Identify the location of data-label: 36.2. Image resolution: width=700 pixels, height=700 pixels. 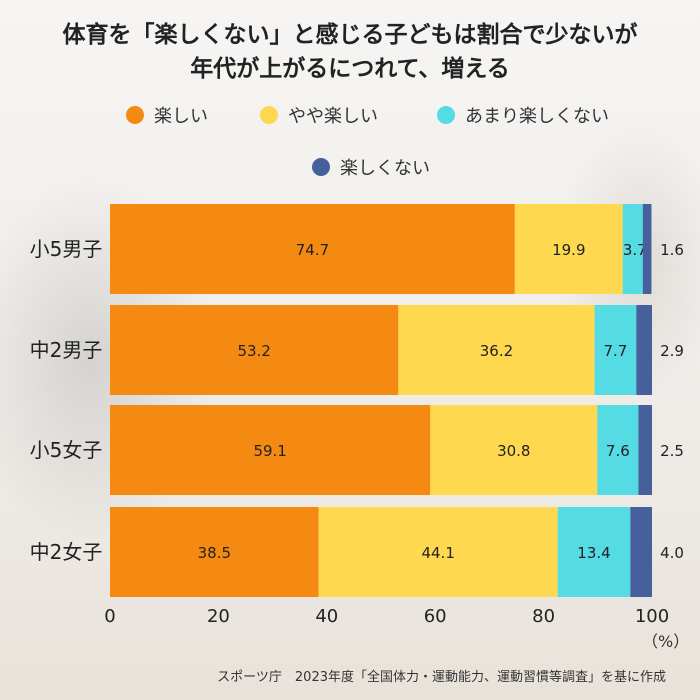
(496, 351).